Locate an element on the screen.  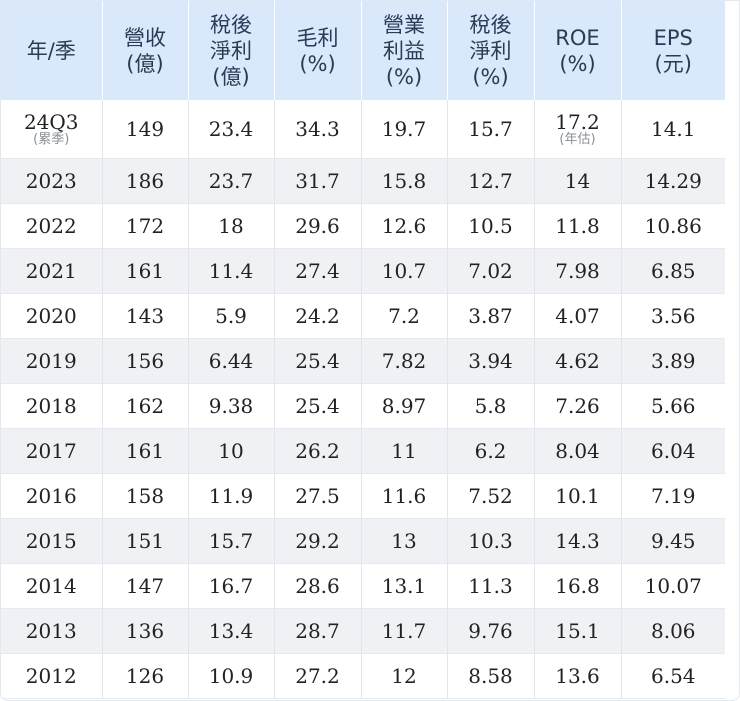
roe-cell: 13.6 is located at coordinates (578, 676).